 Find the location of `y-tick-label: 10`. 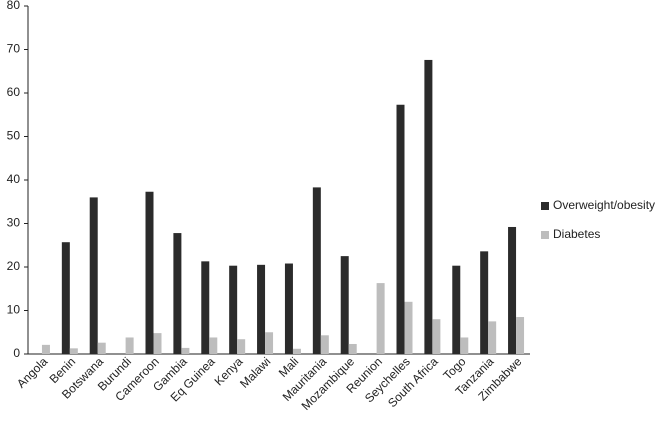

y-tick-label: 10 is located at coordinates (14, 310).